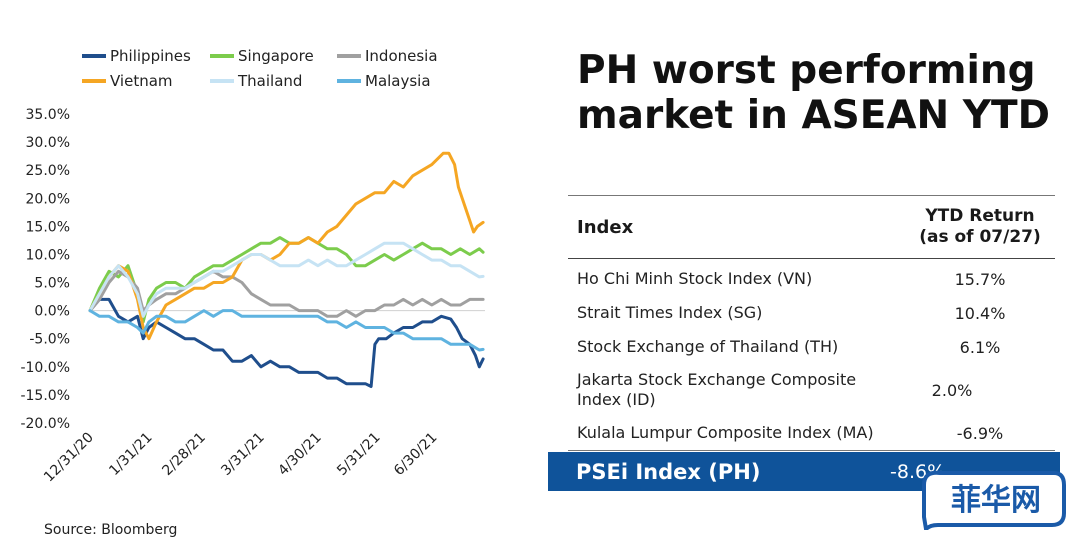 The height and width of the screenshot is (550, 1080). I want to click on legend-label-malaysia: Malaysia, so click(398, 81).